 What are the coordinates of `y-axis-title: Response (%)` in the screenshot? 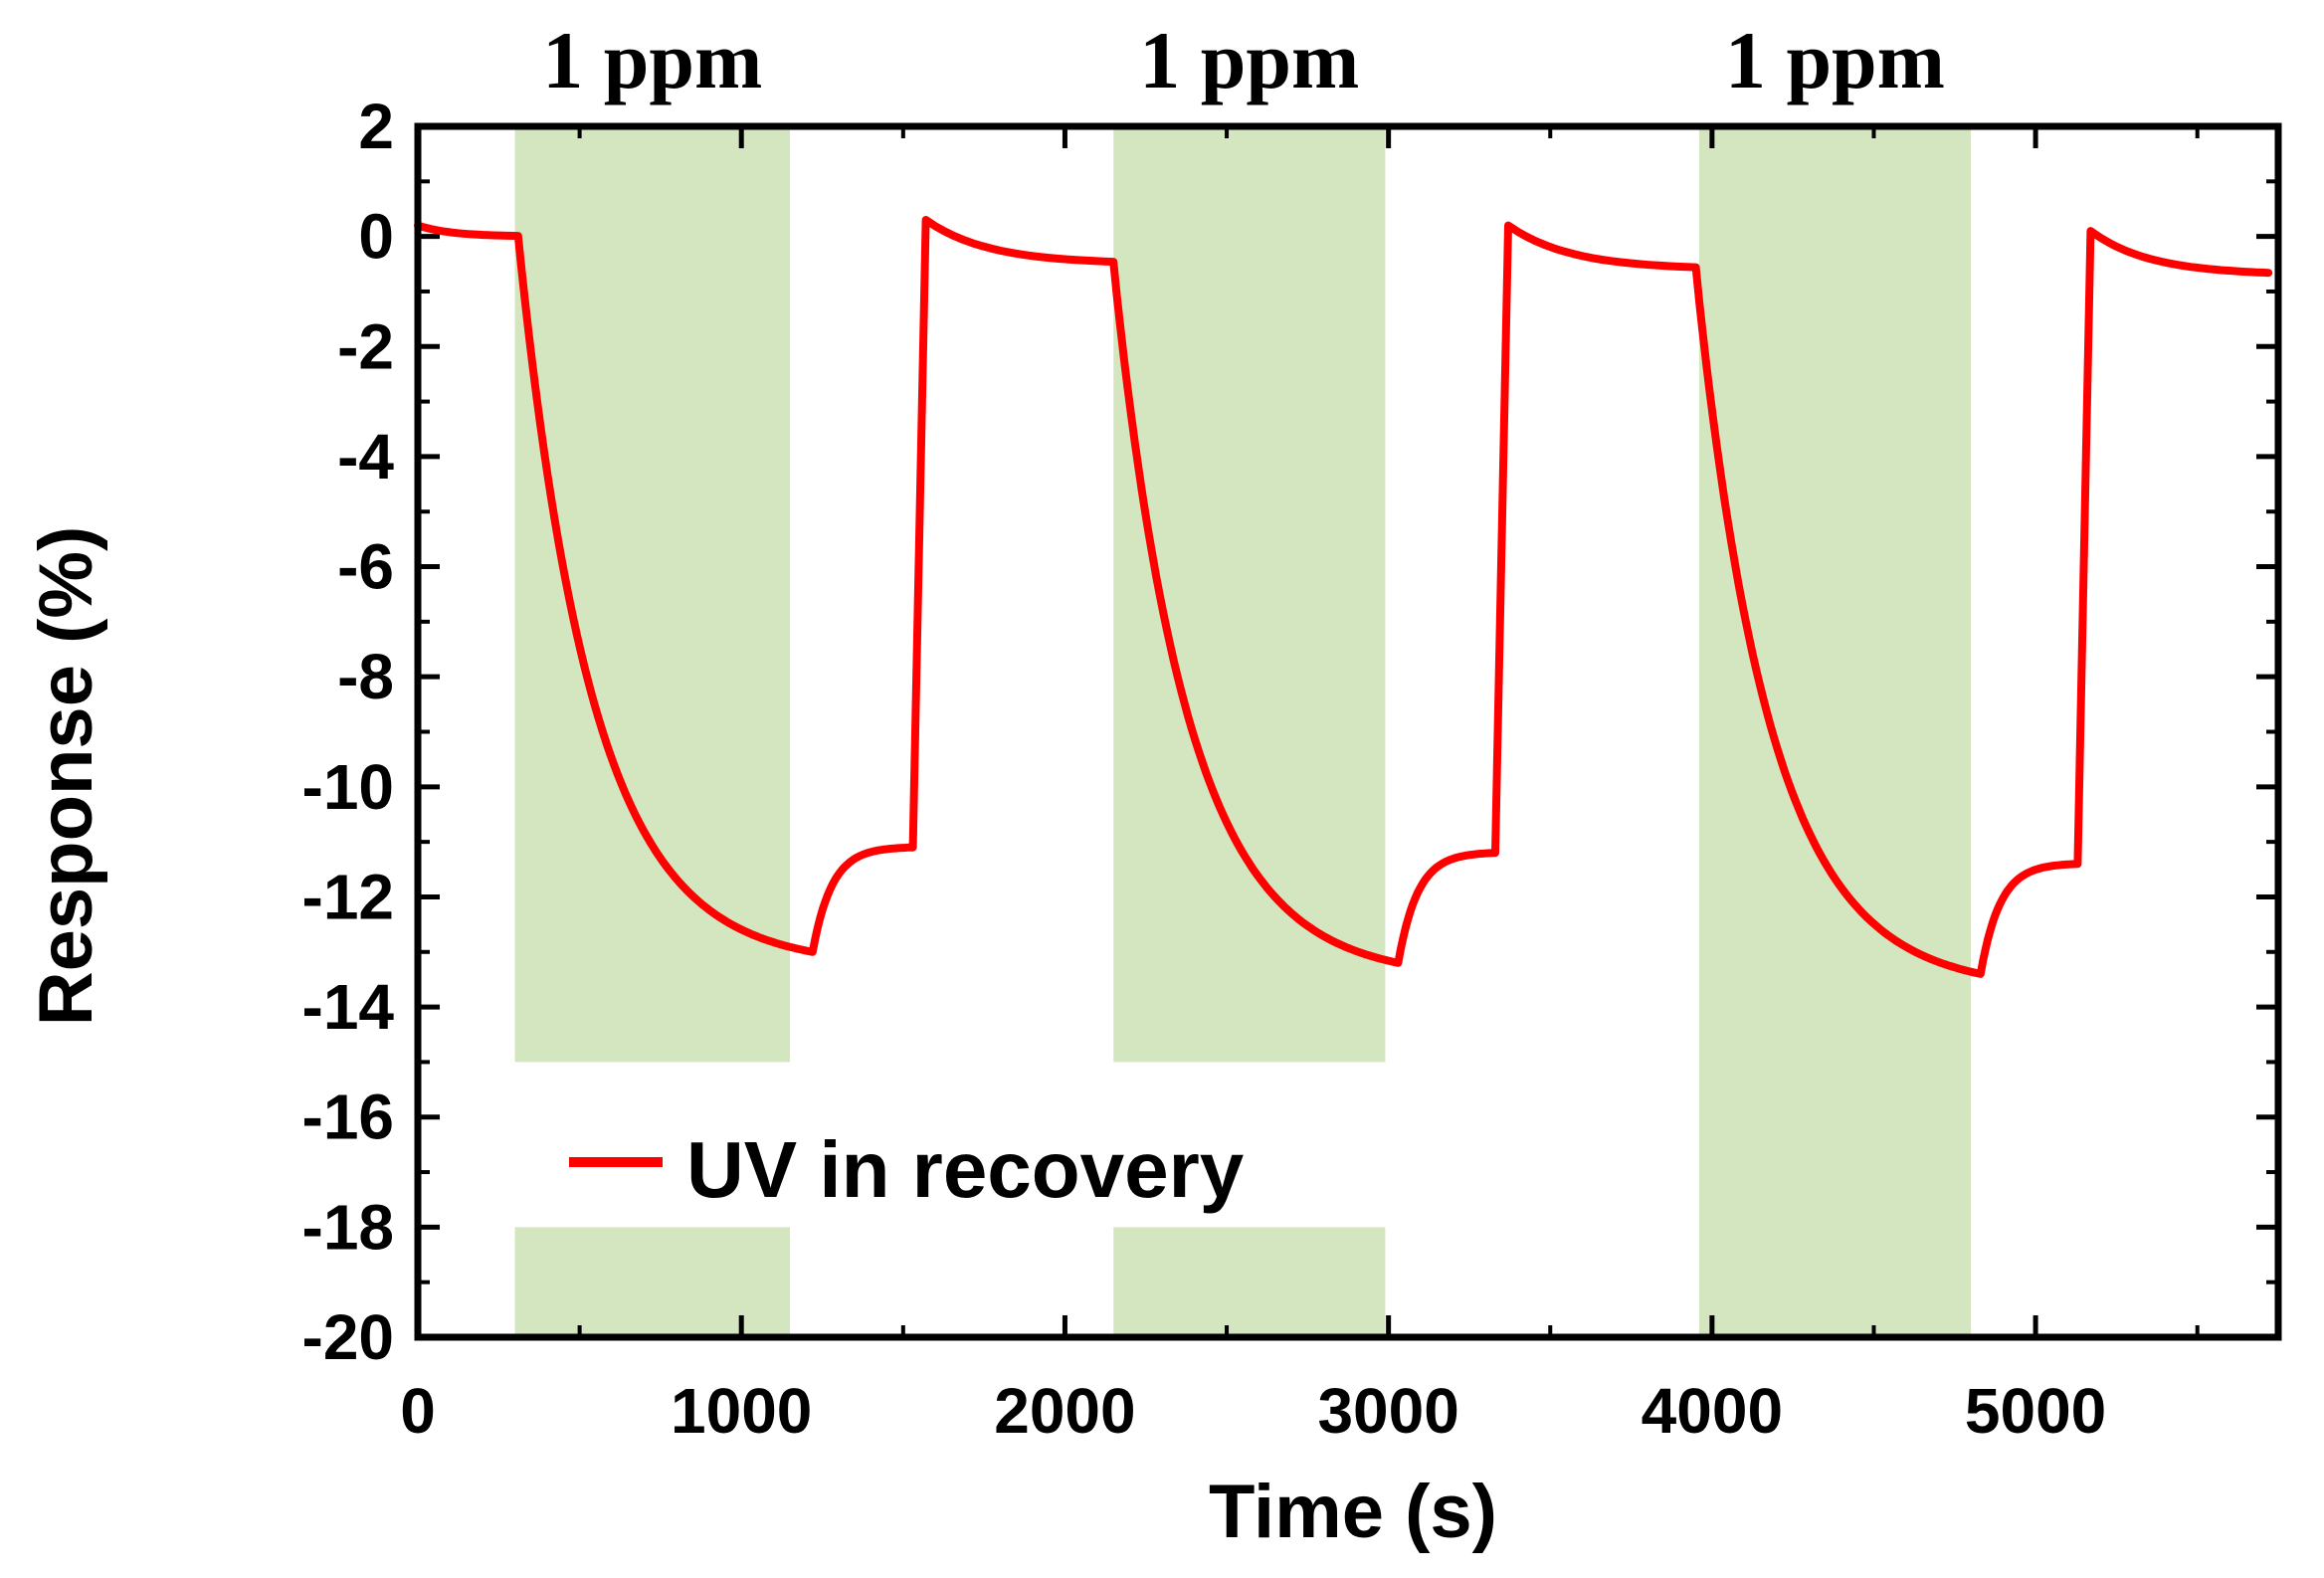 It's located at (66, 776).